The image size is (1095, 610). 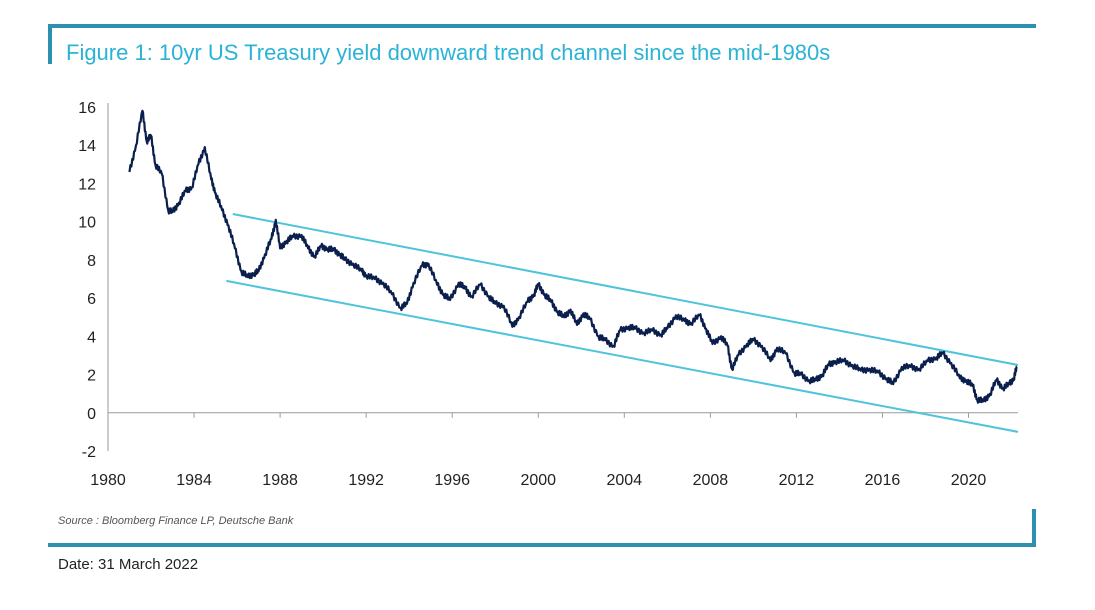 What do you see at coordinates (128, 564) in the screenshot?
I see `date-label: Date: 31 March 2022` at bounding box center [128, 564].